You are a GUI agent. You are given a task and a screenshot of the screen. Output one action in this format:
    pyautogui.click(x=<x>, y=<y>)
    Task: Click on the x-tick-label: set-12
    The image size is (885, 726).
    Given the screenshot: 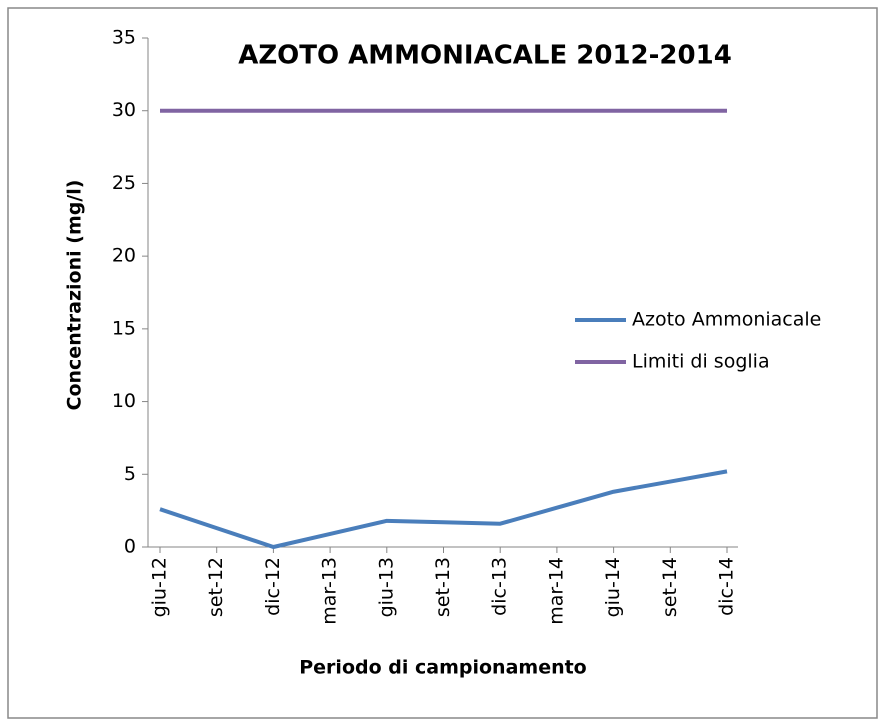 What is the action you would take?
    pyautogui.click(x=216, y=587)
    